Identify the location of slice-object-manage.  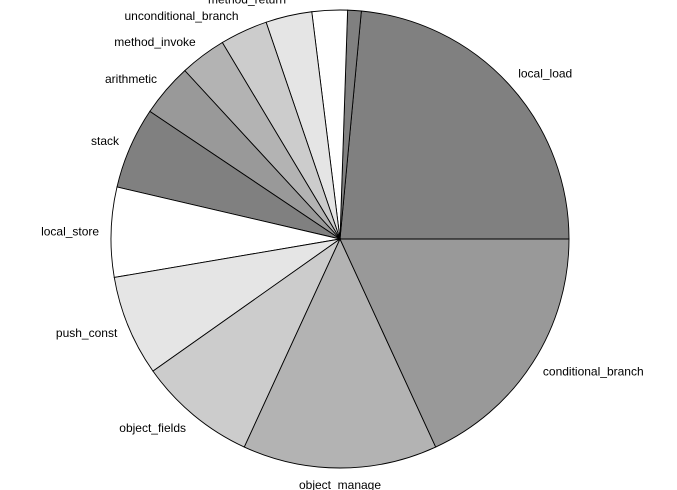
(340, 353).